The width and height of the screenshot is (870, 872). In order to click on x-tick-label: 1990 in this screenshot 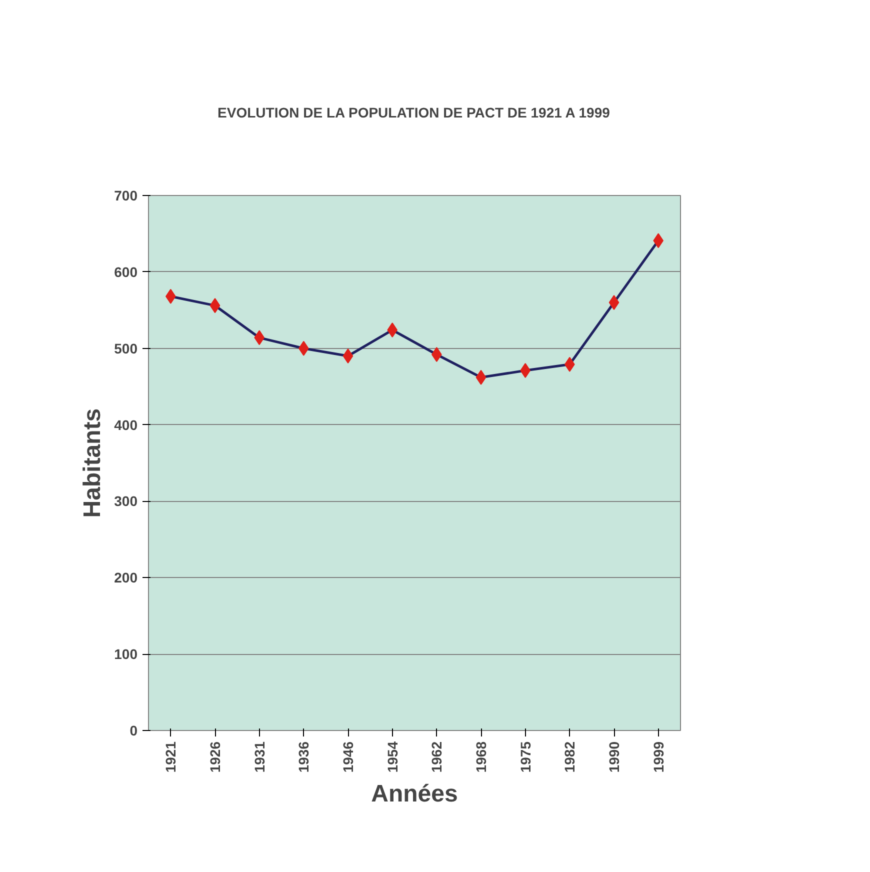, I will do `click(614, 757)`.